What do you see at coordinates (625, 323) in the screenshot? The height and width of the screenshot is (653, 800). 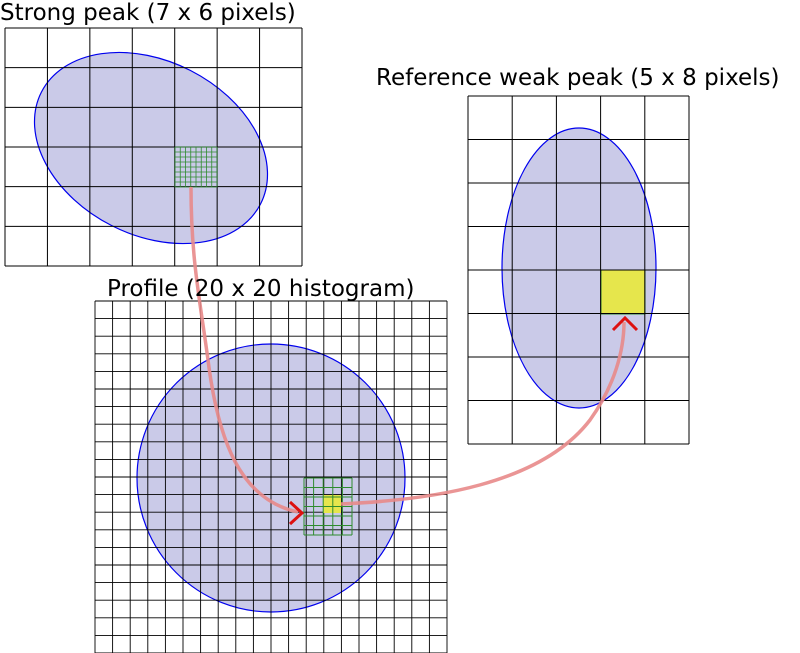 I see `profile-to-reference-arrow-head` at bounding box center [625, 323].